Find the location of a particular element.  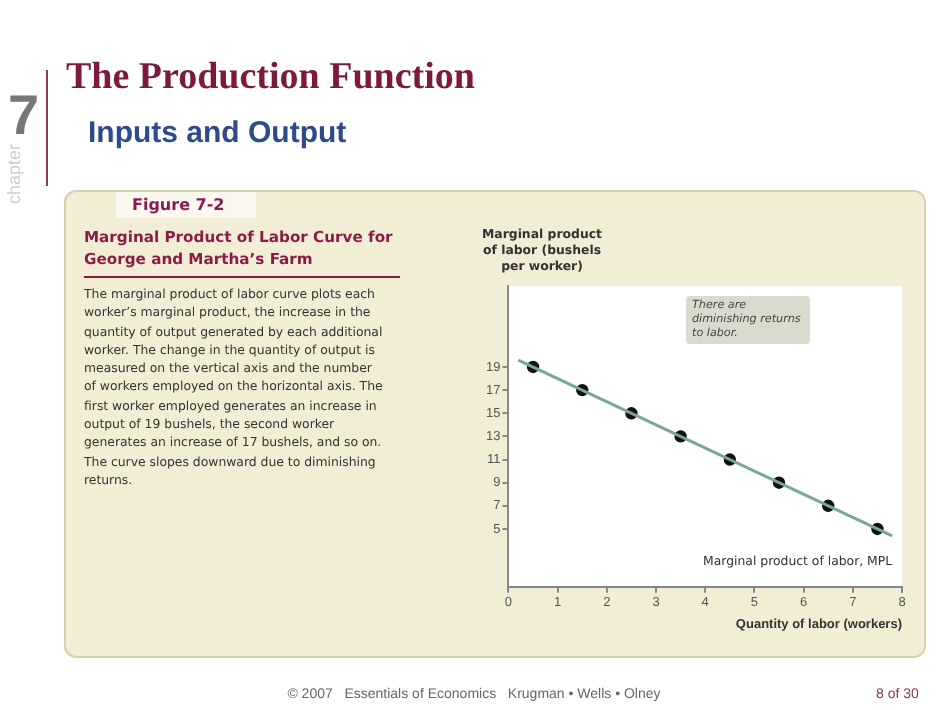

text: Inputs and Output is located at coordinates (217, 133).